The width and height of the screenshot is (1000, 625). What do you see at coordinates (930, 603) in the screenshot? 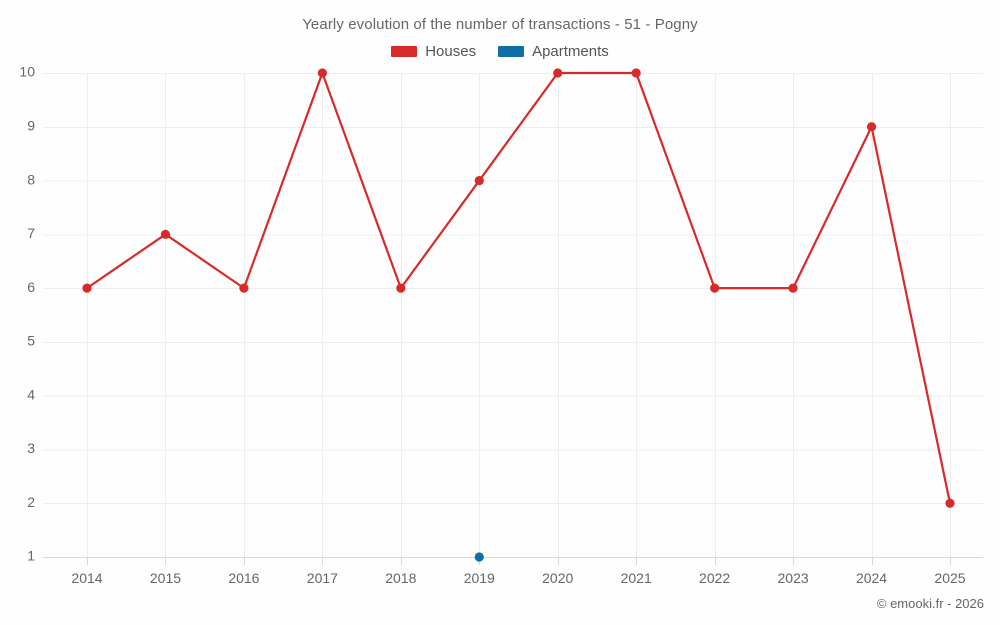
I see `copyright-credit: © emooki.fr - 2026` at bounding box center [930, 603].